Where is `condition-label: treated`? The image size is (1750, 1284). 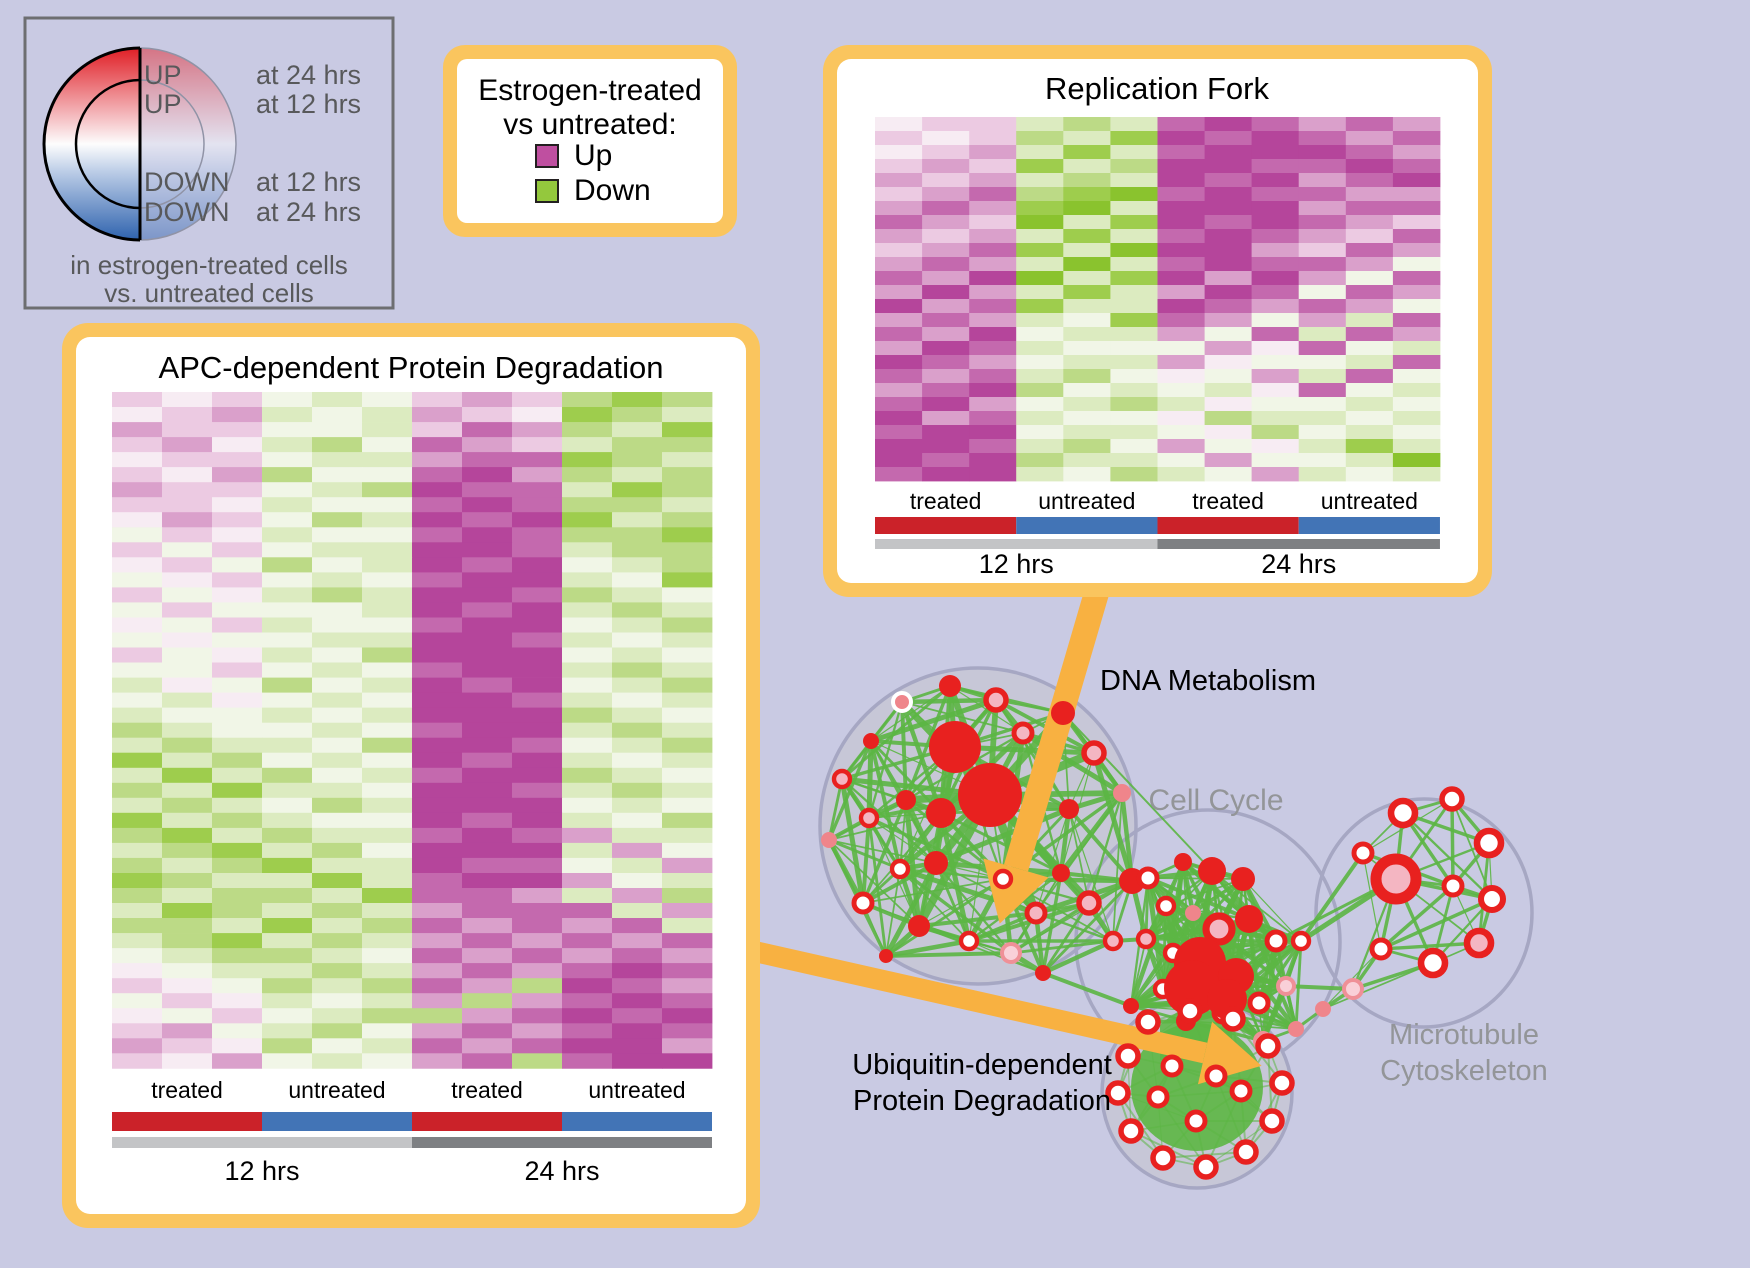
condition-label: treated is located at coordinates (1228, 501).